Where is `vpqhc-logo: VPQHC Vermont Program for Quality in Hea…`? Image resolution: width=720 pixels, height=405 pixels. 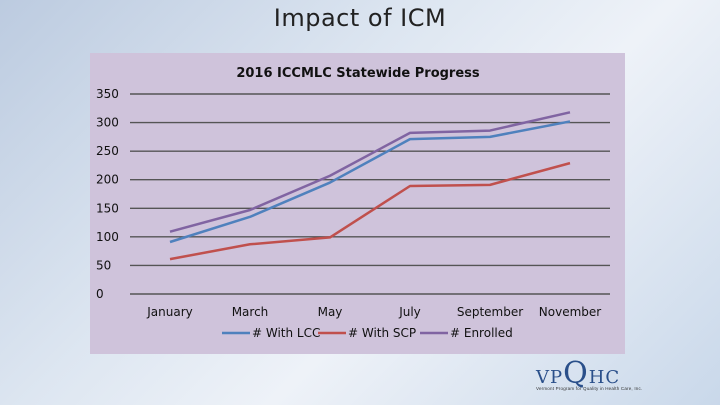
vpqhc-logo: VPQHC Vermont Program for Quality in Hea… is located at coordinates (610, 378).